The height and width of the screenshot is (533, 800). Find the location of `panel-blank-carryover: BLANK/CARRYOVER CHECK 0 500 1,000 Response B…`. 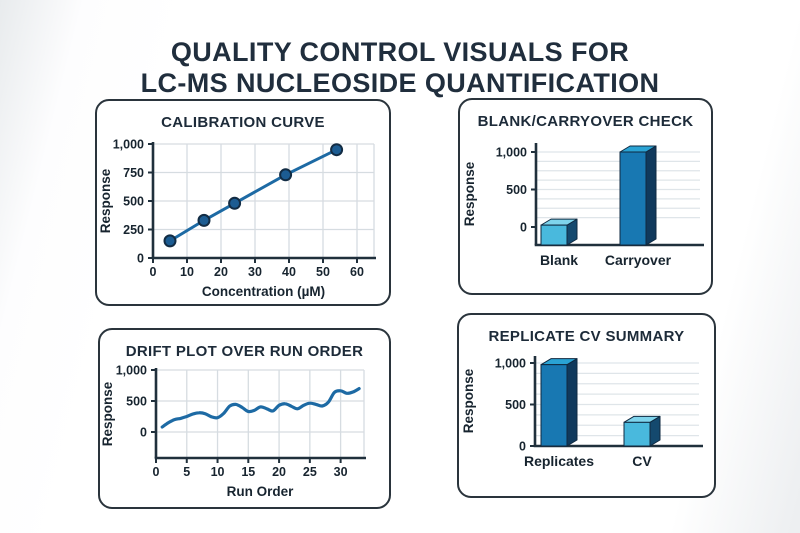

panel-blank-carryover: BLANK/CARRYOVER CHECK 0 500 1,000 Response B… is located at coordinates (585, 196).